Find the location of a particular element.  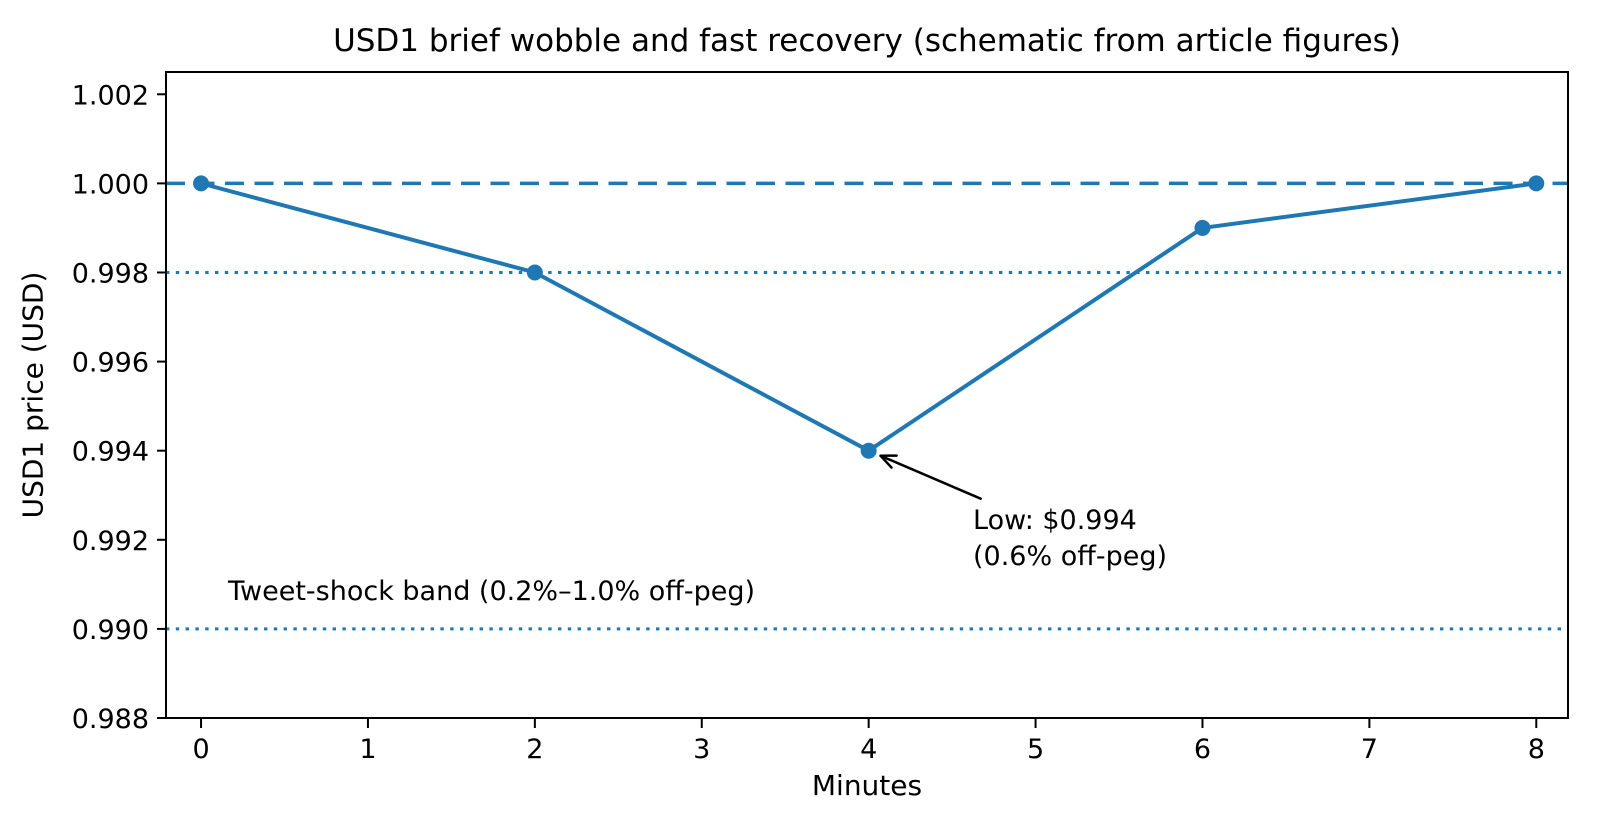

data-point-marker-6min is located at coordinates (1202, 227).